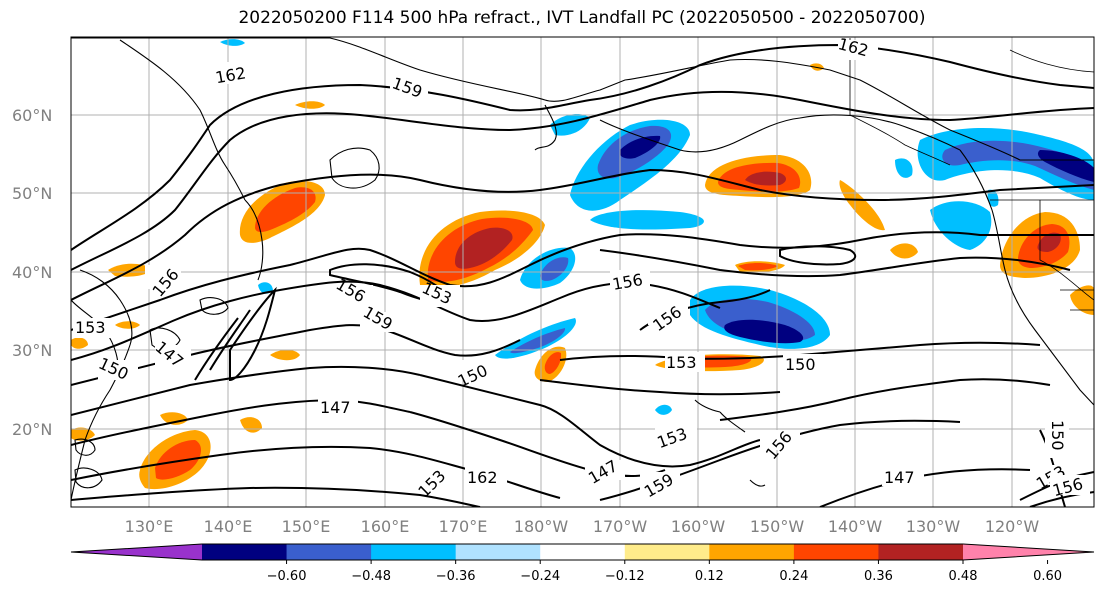  What do you see at coordinates (228, 526) in the screenshot?
I see `lon-label: 140°E` at bounding box center [228, 526].